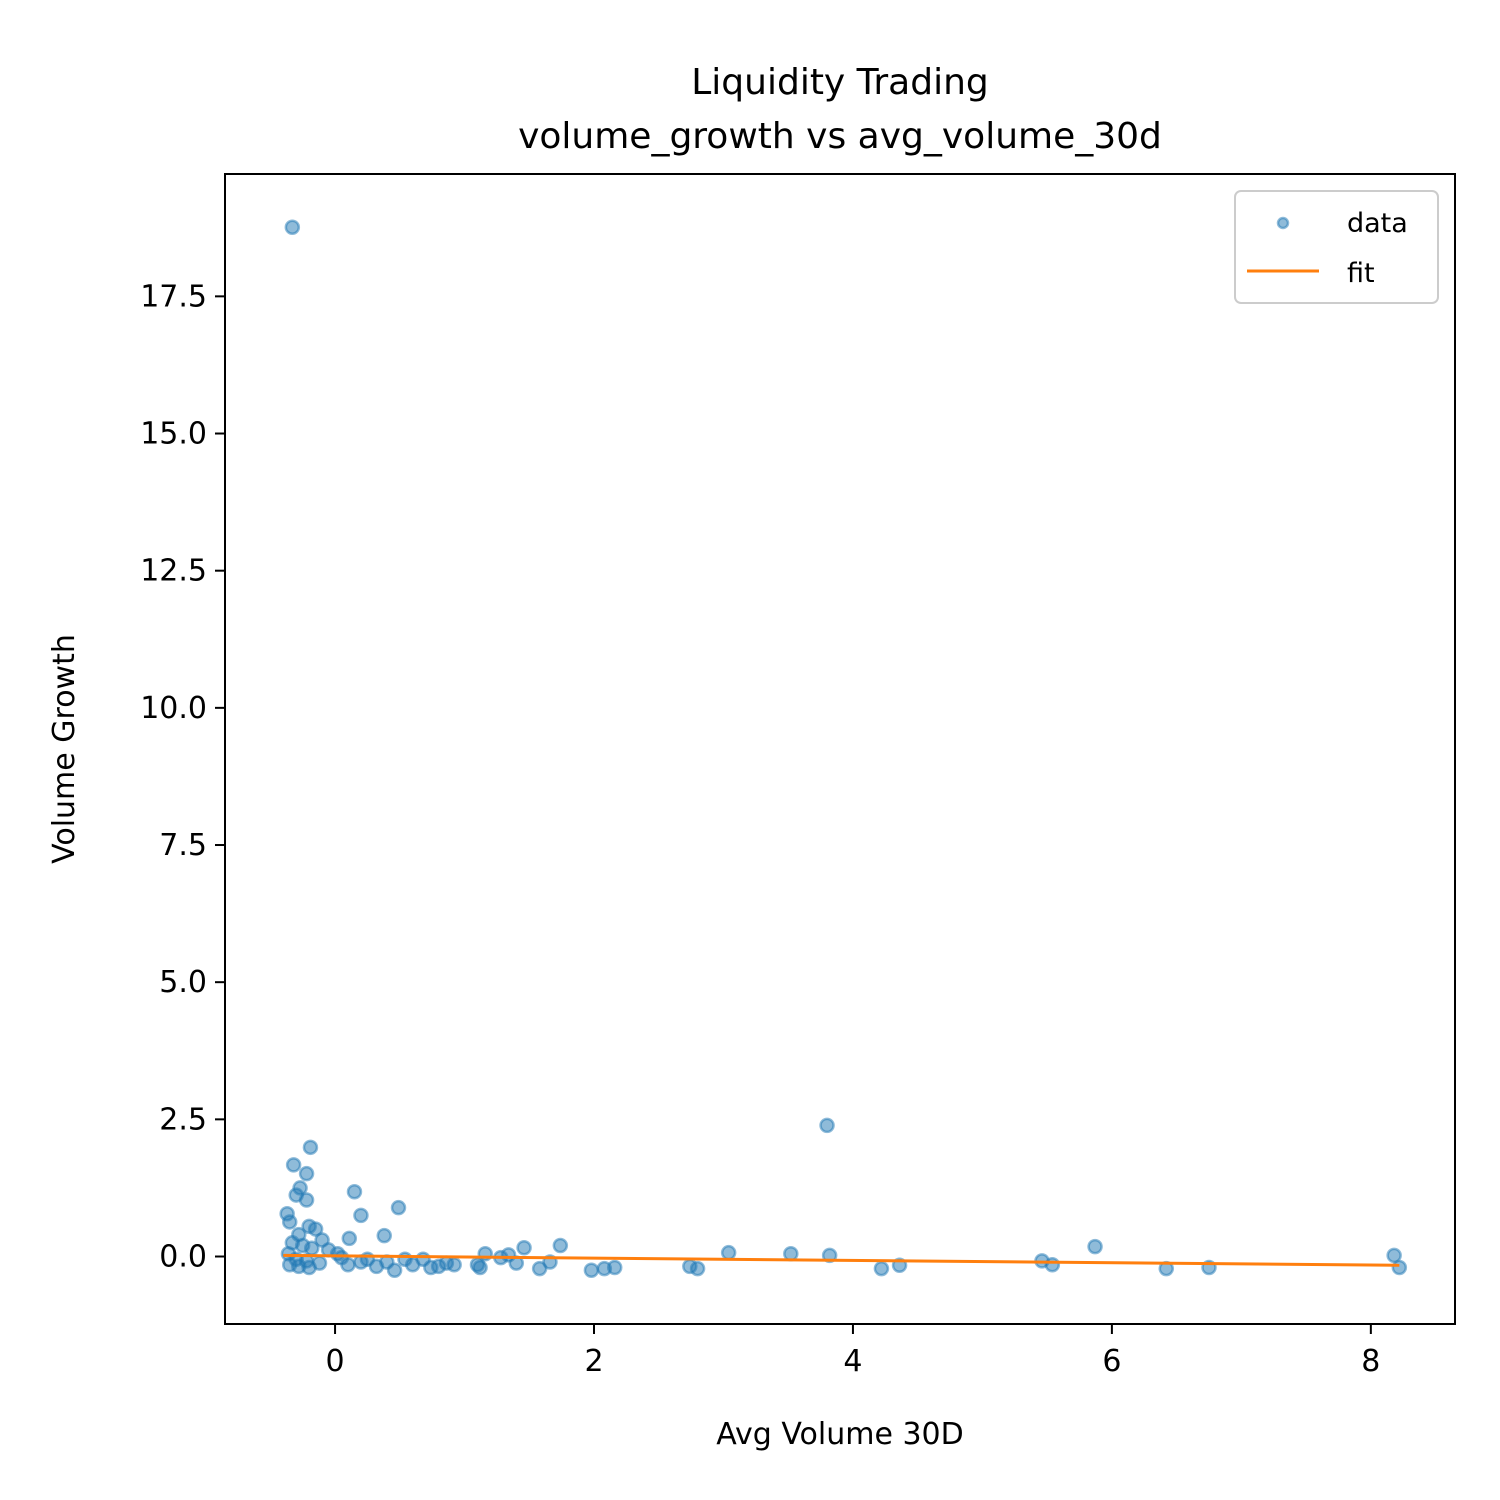 This screenshot has width=1500, height=1500. Describe the element at coordinates (593, 1361) in the screenshot. I see `x-tick-label: 2` at that location.